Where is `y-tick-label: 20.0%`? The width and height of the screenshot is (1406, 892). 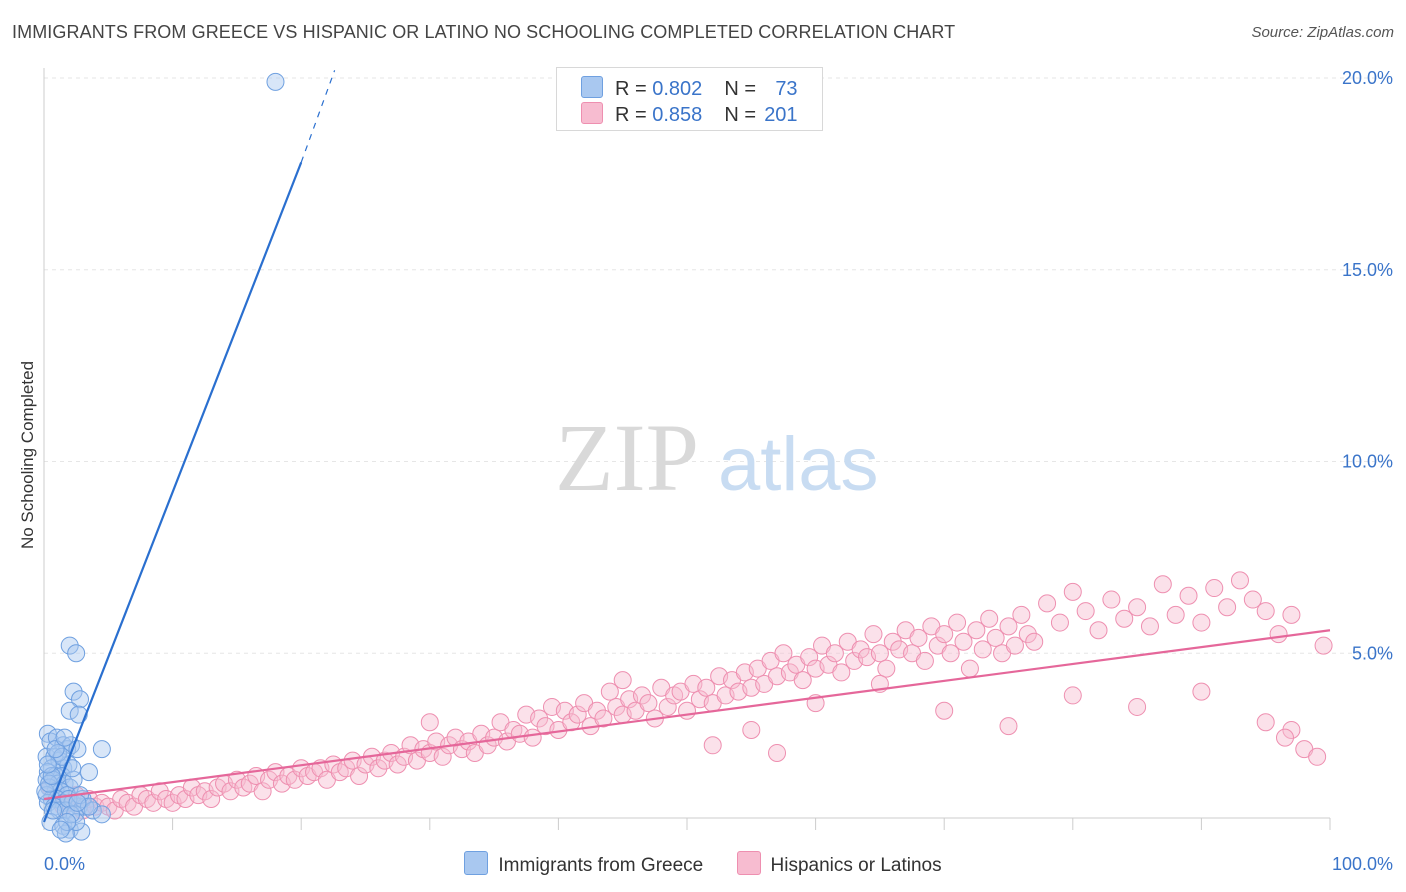 y-tick-label: 20.0% is located at coordinates (1367, 78).